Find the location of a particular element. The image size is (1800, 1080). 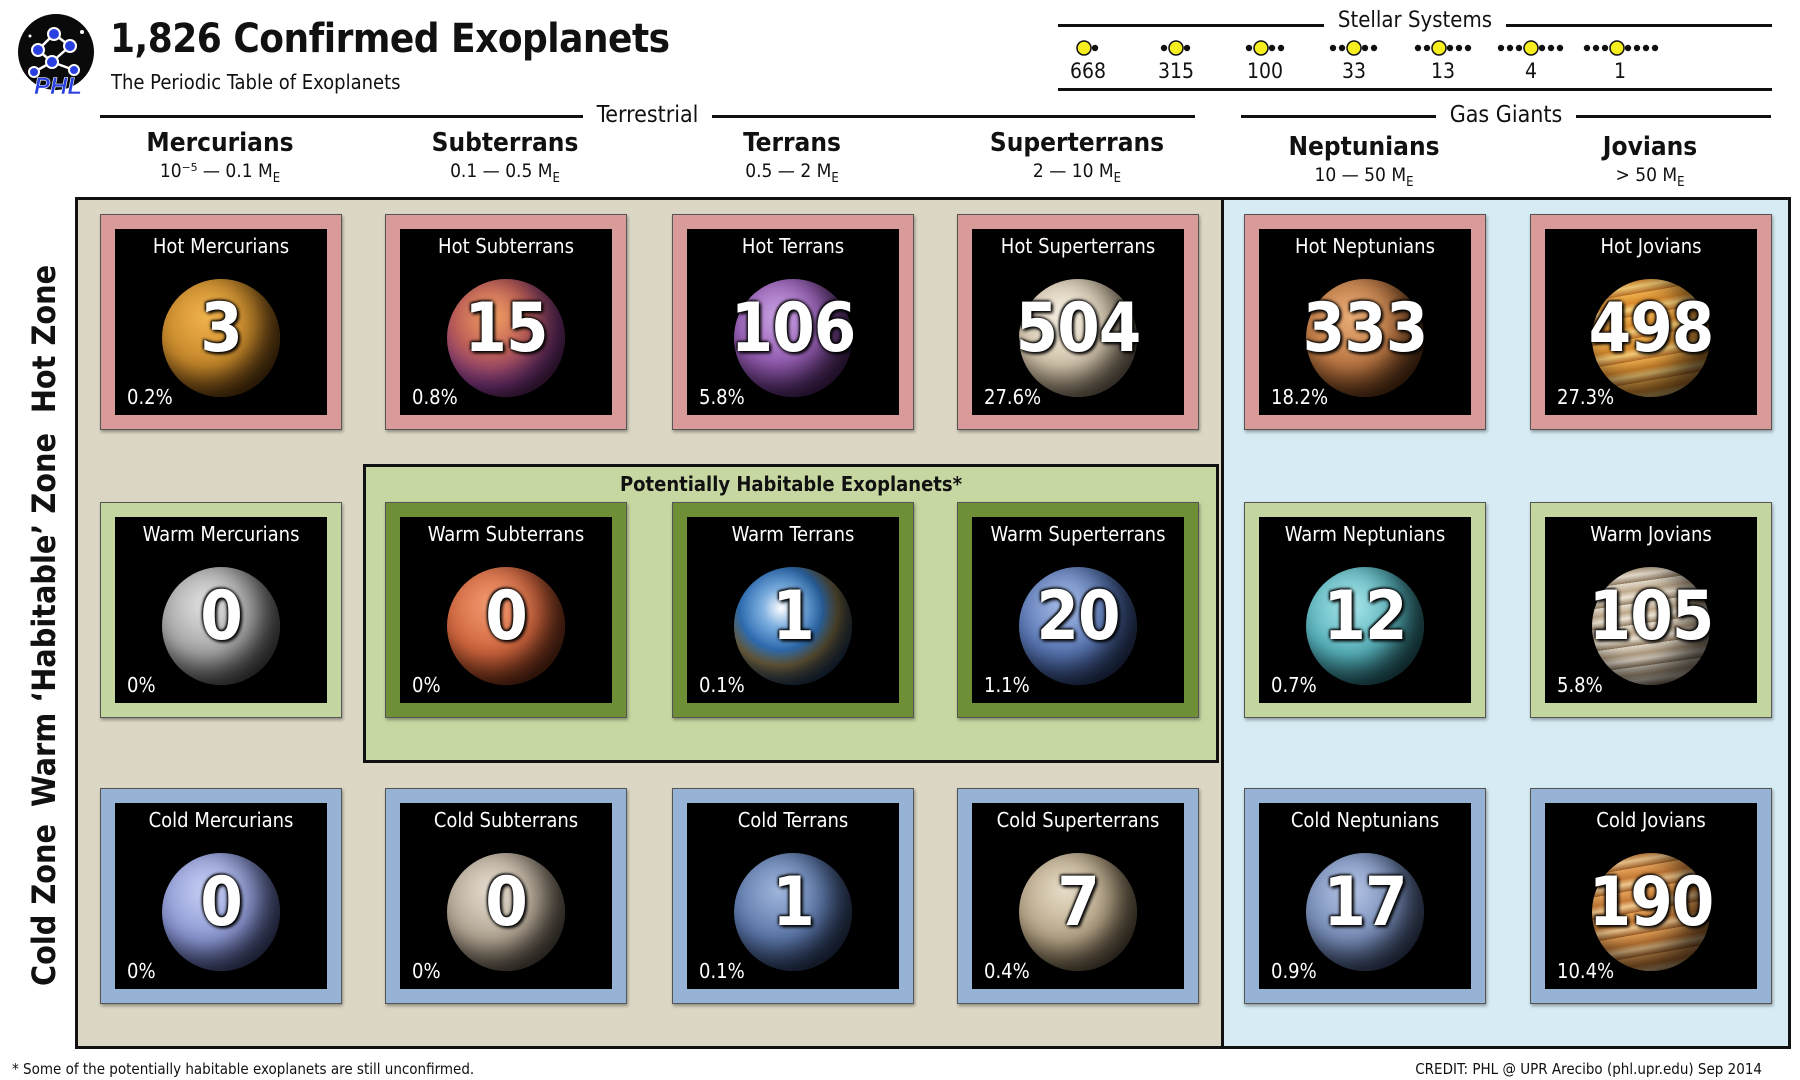

tile-inner: Cold Terrans 1 0.1% is located at coordinates (793, 896).